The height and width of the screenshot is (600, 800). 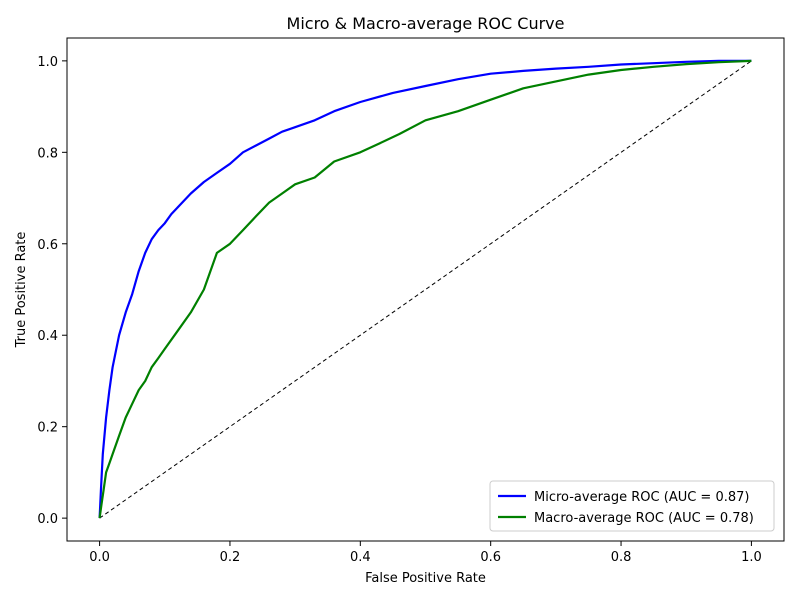 What do you see at coordinates (490, 557) in the screenshot?
I see `x-tick-label: 0.6` at bounding box center [490, 557].